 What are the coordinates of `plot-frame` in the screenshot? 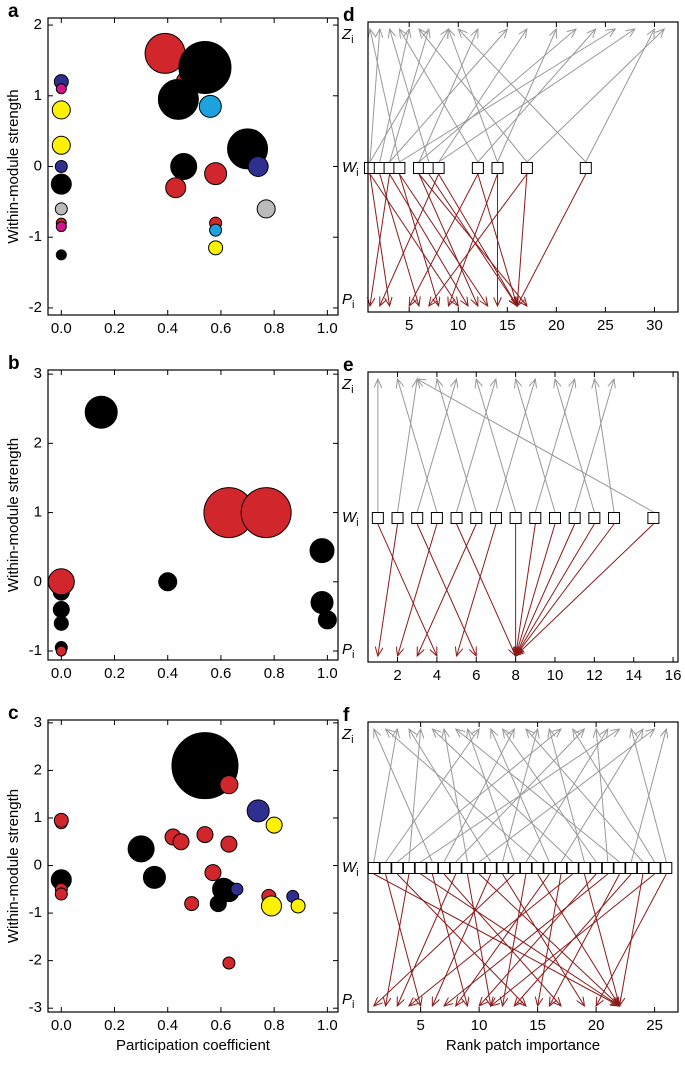 It's located at (523, 517).